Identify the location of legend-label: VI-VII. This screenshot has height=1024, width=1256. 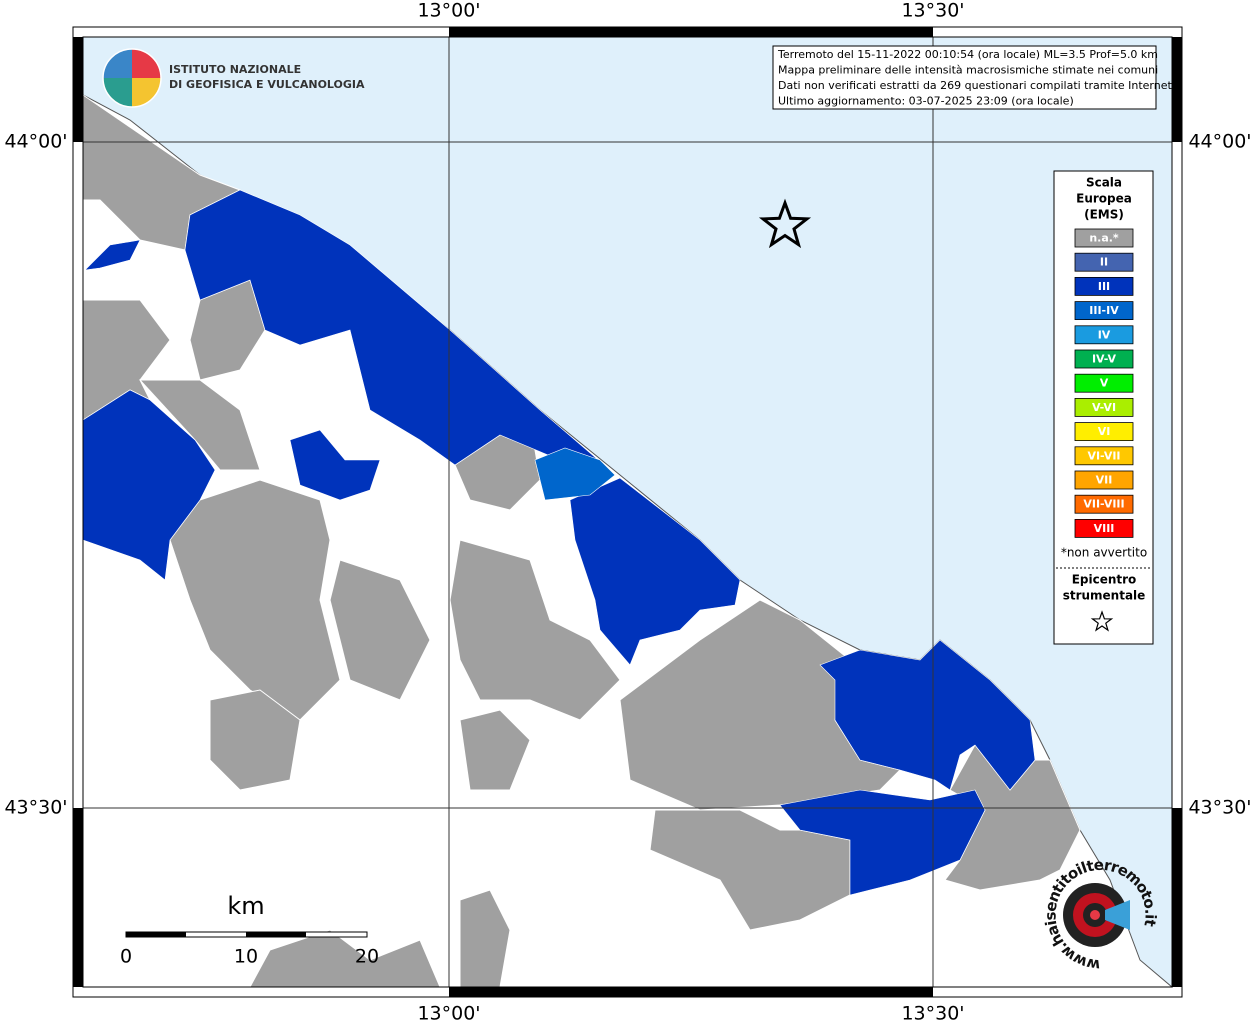
(1103, 455).